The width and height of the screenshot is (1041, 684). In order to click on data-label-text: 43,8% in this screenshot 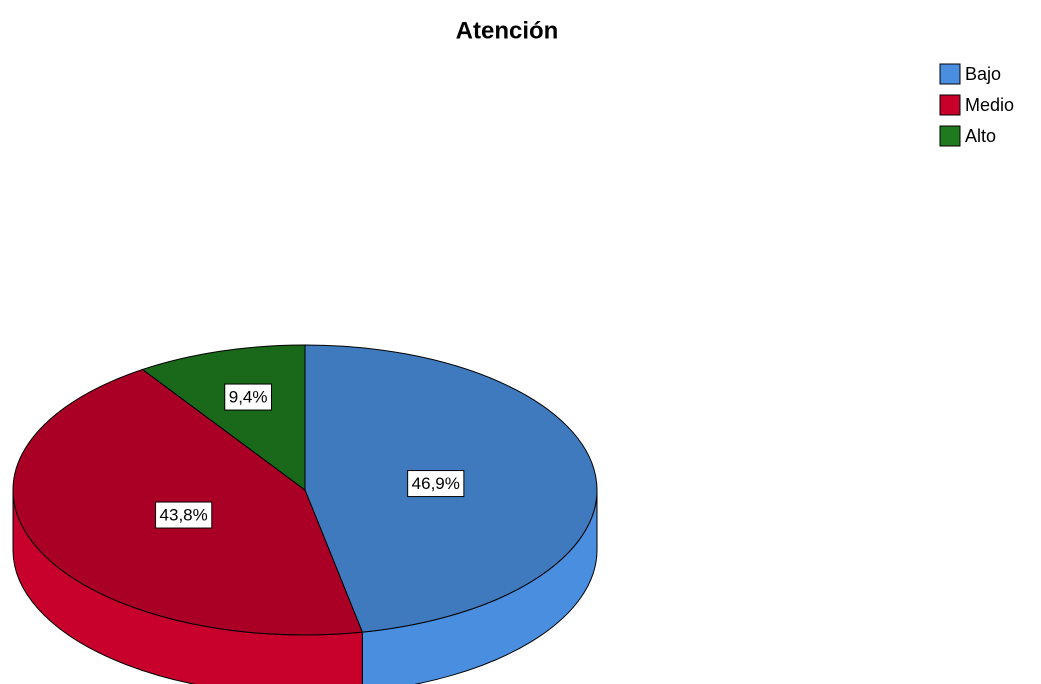, I will do `click(184, 515)`.